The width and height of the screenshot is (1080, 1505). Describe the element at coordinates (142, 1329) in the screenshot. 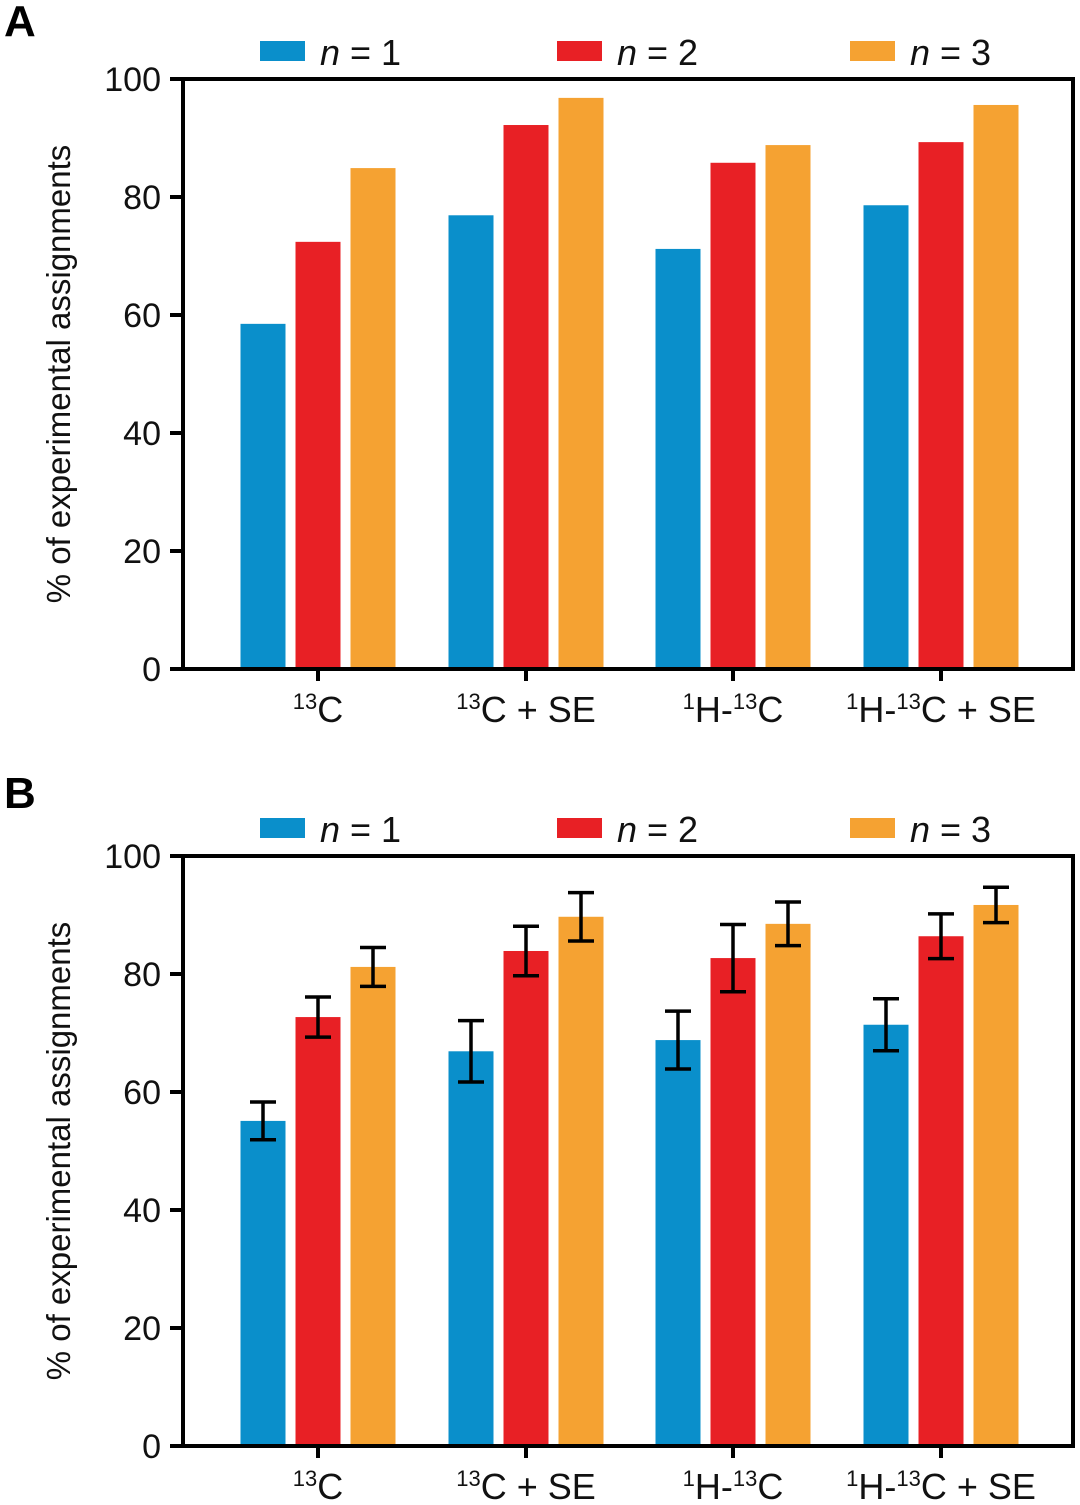

I see `y-tick-label: 20` at that location.